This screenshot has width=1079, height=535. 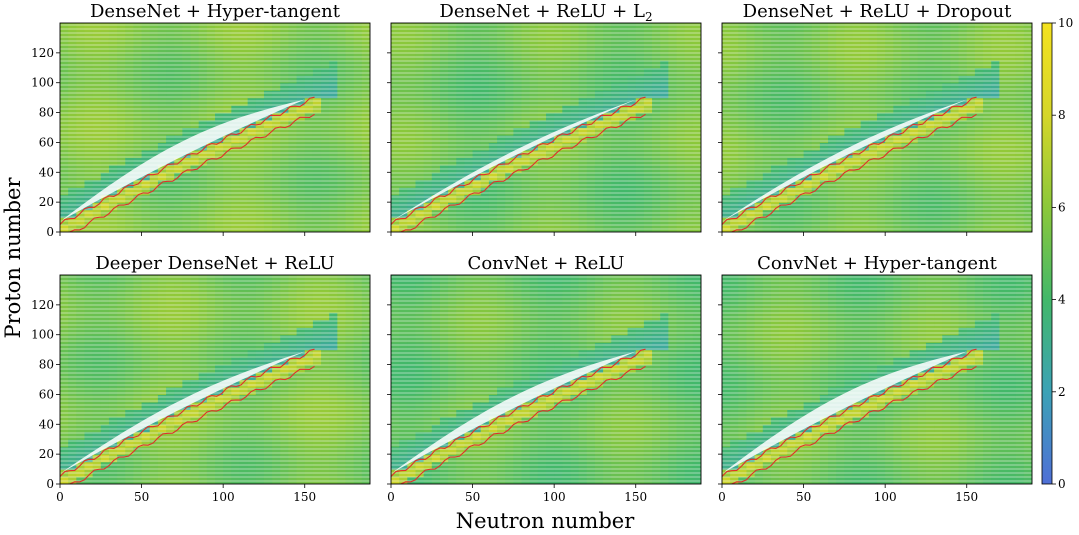 What do you see at coordinates (141, 497) in the screenshot?
I see `x-tick-label: 50` at bounding box center [141, 497].